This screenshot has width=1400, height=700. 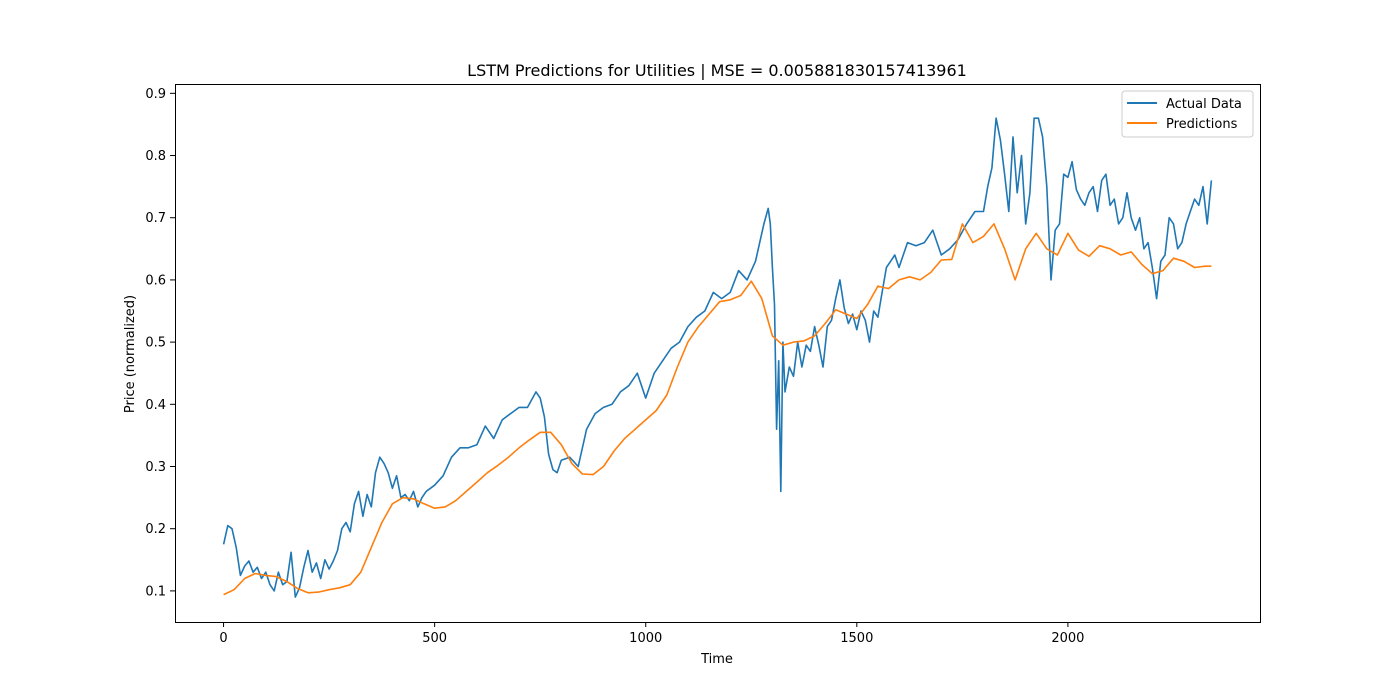 What do you see at coordinates (1187, 114) in the screenshot?
I see `legend: Actual Data Predictions` at bounding box center [1187, 114].